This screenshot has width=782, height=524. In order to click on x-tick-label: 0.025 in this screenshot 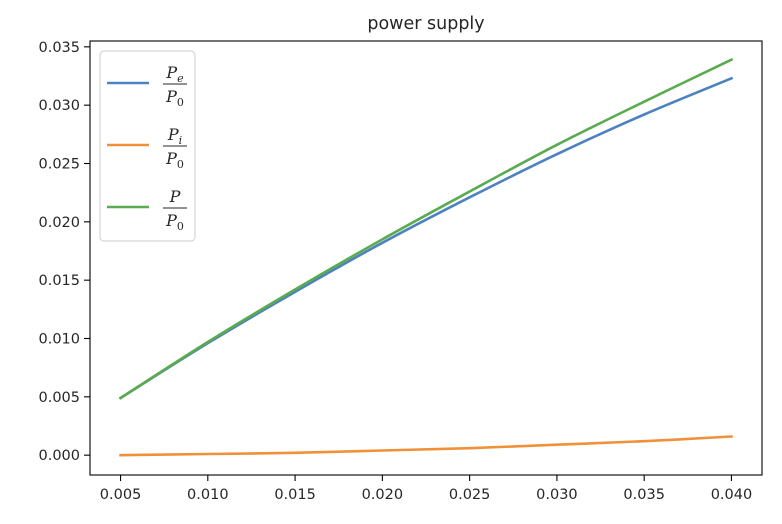, I will do `click(470, 495)`.